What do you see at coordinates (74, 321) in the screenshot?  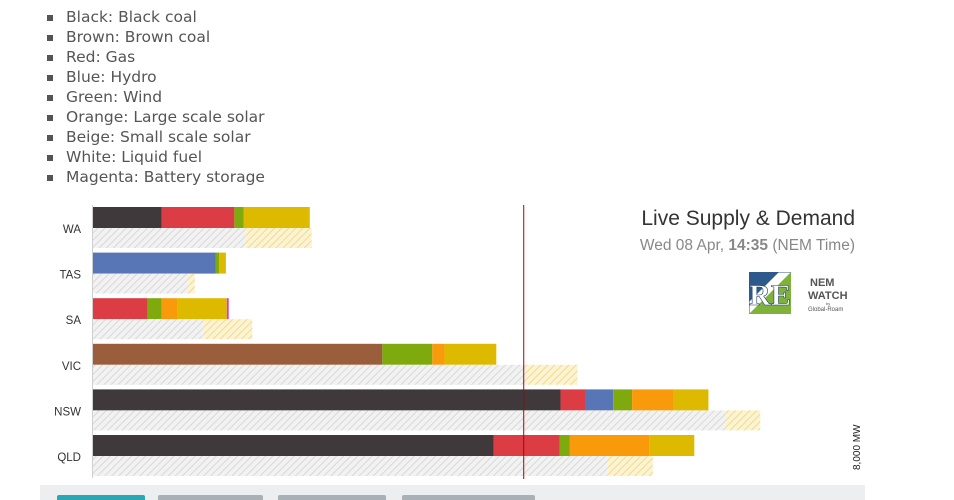 I see `region-label: SA` at bounding box center [74, 321].